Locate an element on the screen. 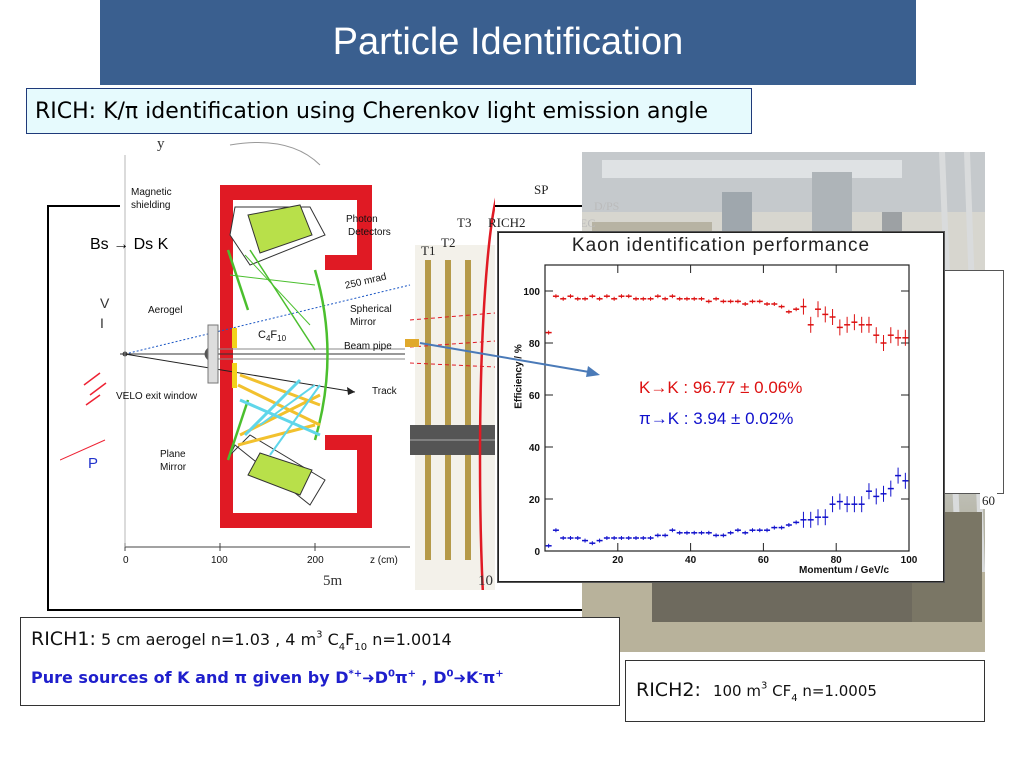  tick-100: 100 is located at coordinates (219, 560).